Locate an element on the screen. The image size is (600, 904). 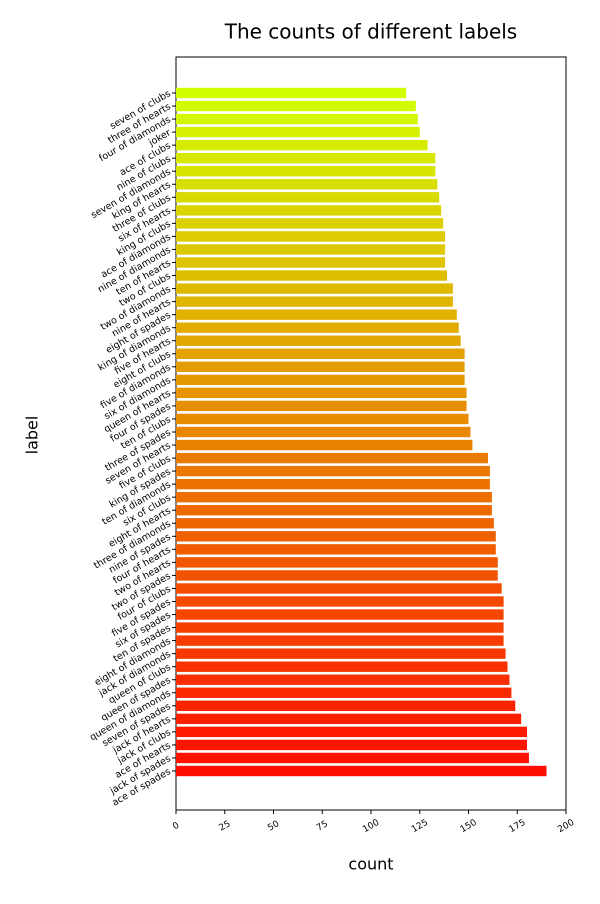
x-tick-label: 100 is located at coordinates (371, 826).